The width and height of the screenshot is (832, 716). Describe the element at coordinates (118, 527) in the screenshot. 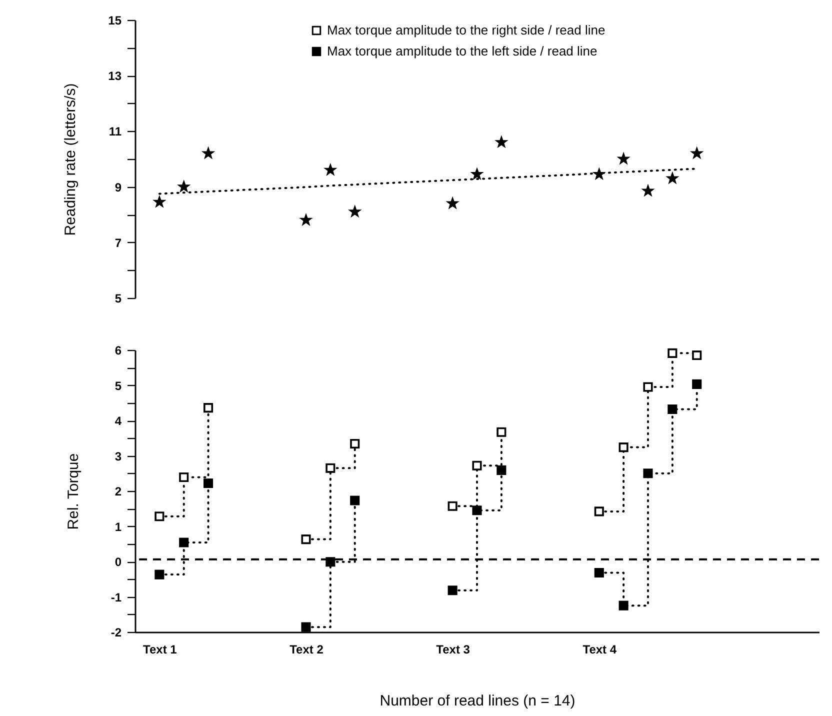

I see `y-tick-label: 1` at that location.